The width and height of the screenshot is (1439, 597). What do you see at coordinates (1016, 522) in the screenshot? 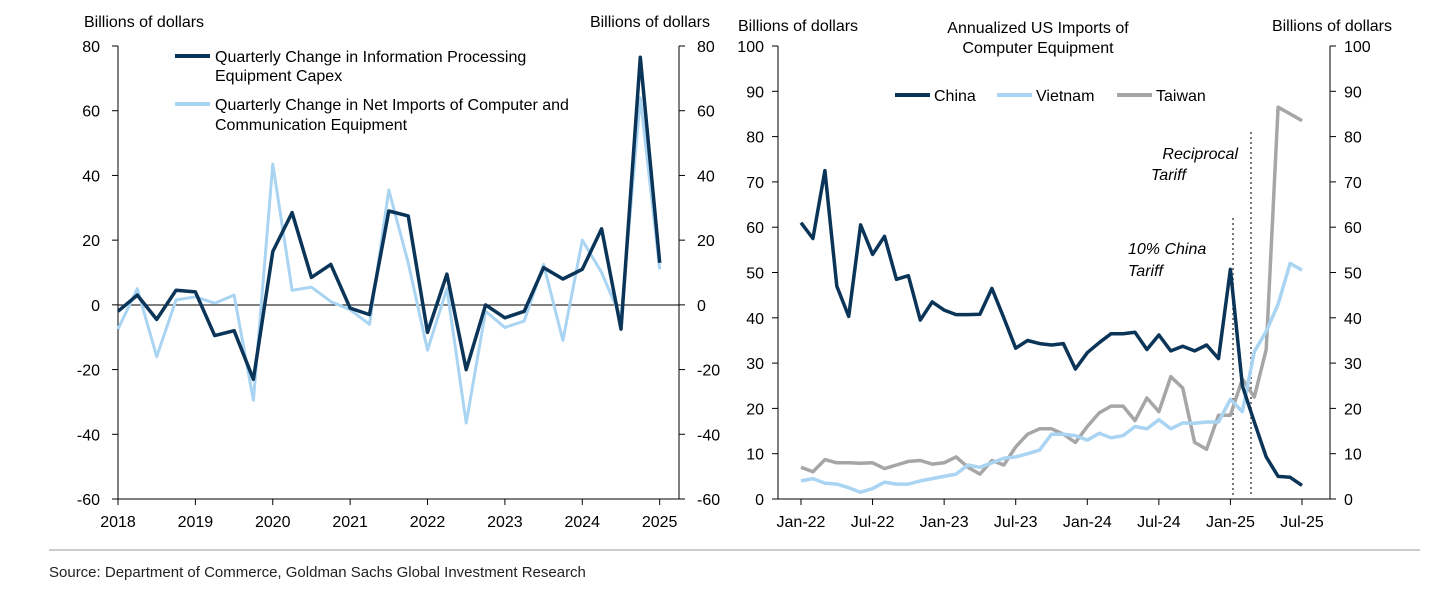
I see `right-chart-x-tick-label: Jul-23` at bounding box center [1016, 522].